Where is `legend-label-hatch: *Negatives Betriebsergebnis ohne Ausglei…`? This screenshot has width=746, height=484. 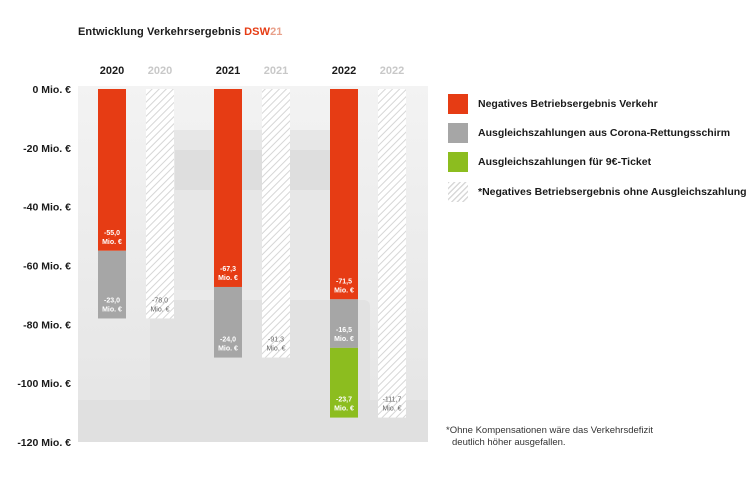 legend-label-hatch: *Negatives Betriebsergebnis ohne Ausglei… is located at coordinates (612, 192).